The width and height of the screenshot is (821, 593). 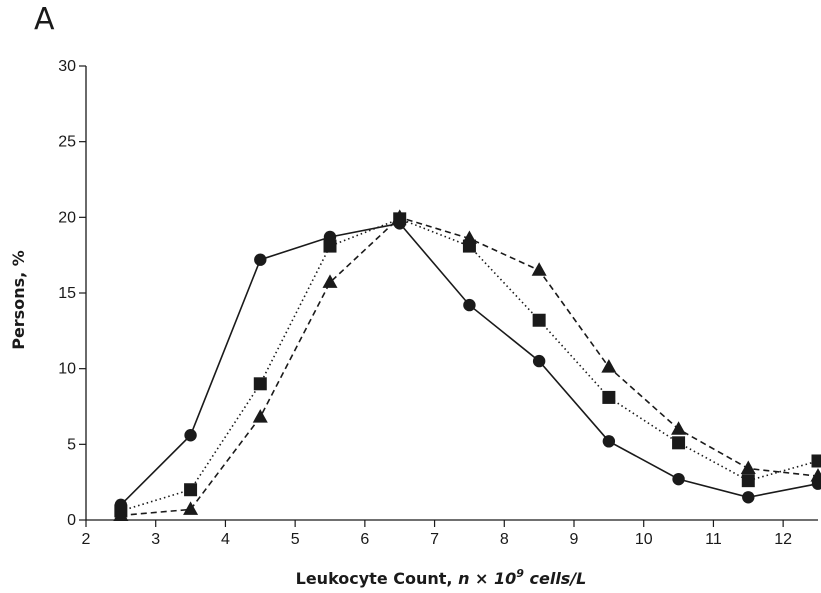 What do you see at coordinates (574, 539) in the screenshot?
I see `x-tick-label: 9` at bounding box center [574, 539].